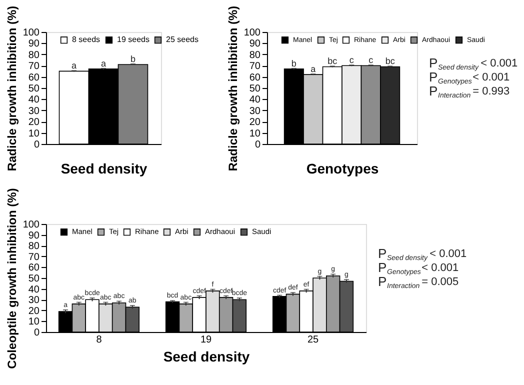 The image size is (524, 385). Describe the element at coordinates (99, 340) in the screenshot. I see `x-tick-label: 8` at that location.